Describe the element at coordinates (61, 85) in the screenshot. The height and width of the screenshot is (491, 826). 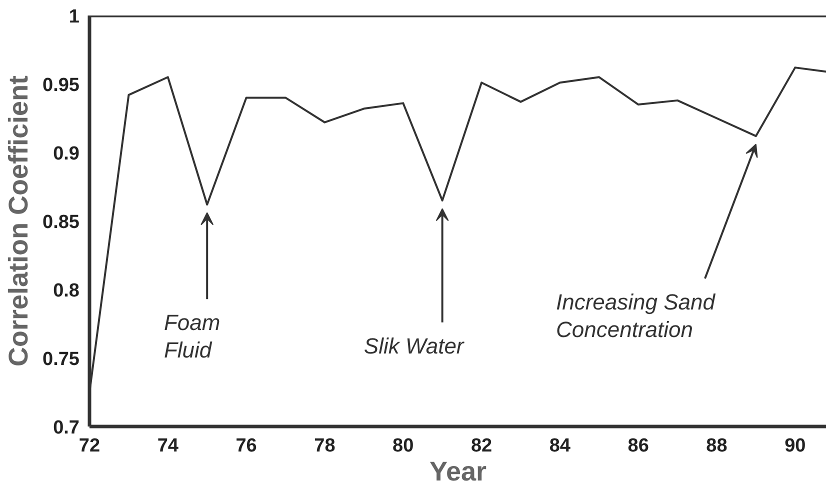
I see `y-tick-label: 0.95` at that location.